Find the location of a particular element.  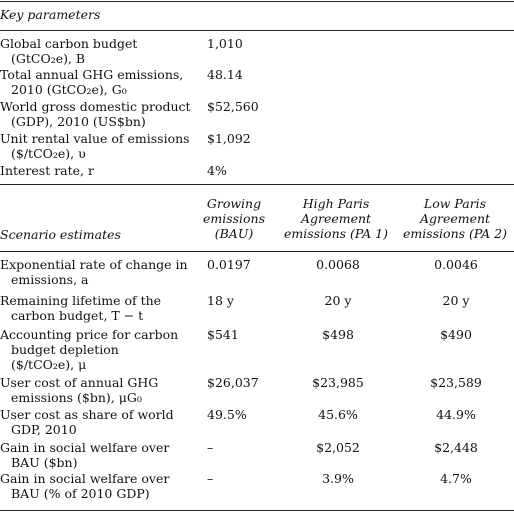

value-pa2: 0.0046 is located at coordinates (456, 264).